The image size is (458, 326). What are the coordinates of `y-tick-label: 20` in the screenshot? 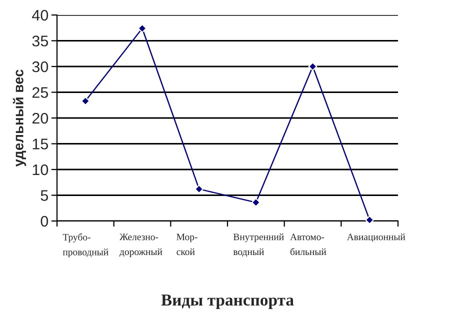 It's located at (40, 118).